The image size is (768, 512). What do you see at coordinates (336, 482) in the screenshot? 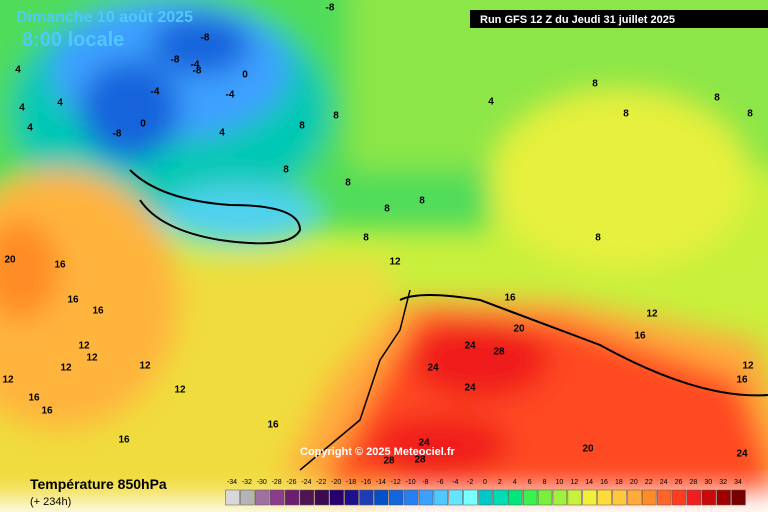
I see `legend-level: -20` at bounding box center [336, 482].